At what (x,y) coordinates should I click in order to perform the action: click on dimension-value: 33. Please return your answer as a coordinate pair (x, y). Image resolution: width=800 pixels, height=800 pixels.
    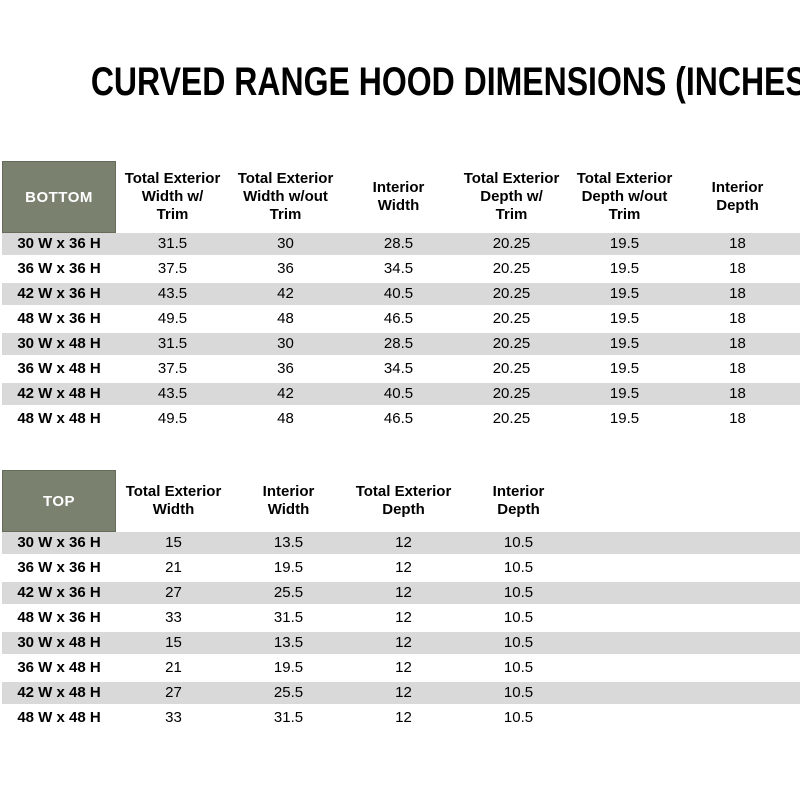
    Looking at the image, I should click on (173, 717).